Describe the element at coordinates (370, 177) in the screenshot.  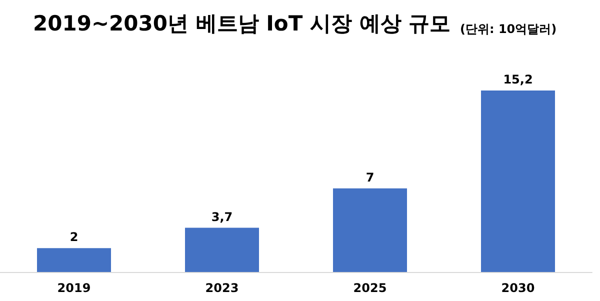
I see `data-label: 7` at that location.